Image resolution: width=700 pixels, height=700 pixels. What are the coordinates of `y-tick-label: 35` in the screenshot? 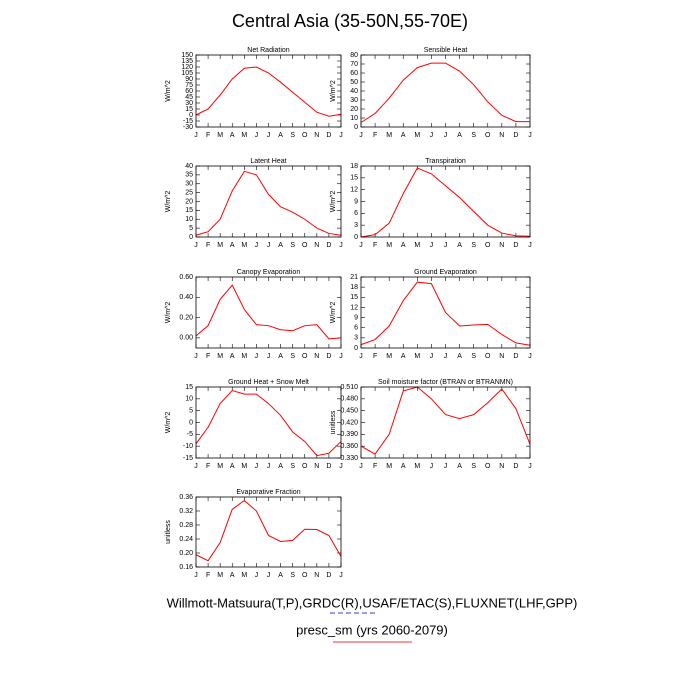 It's located at (189, 175).